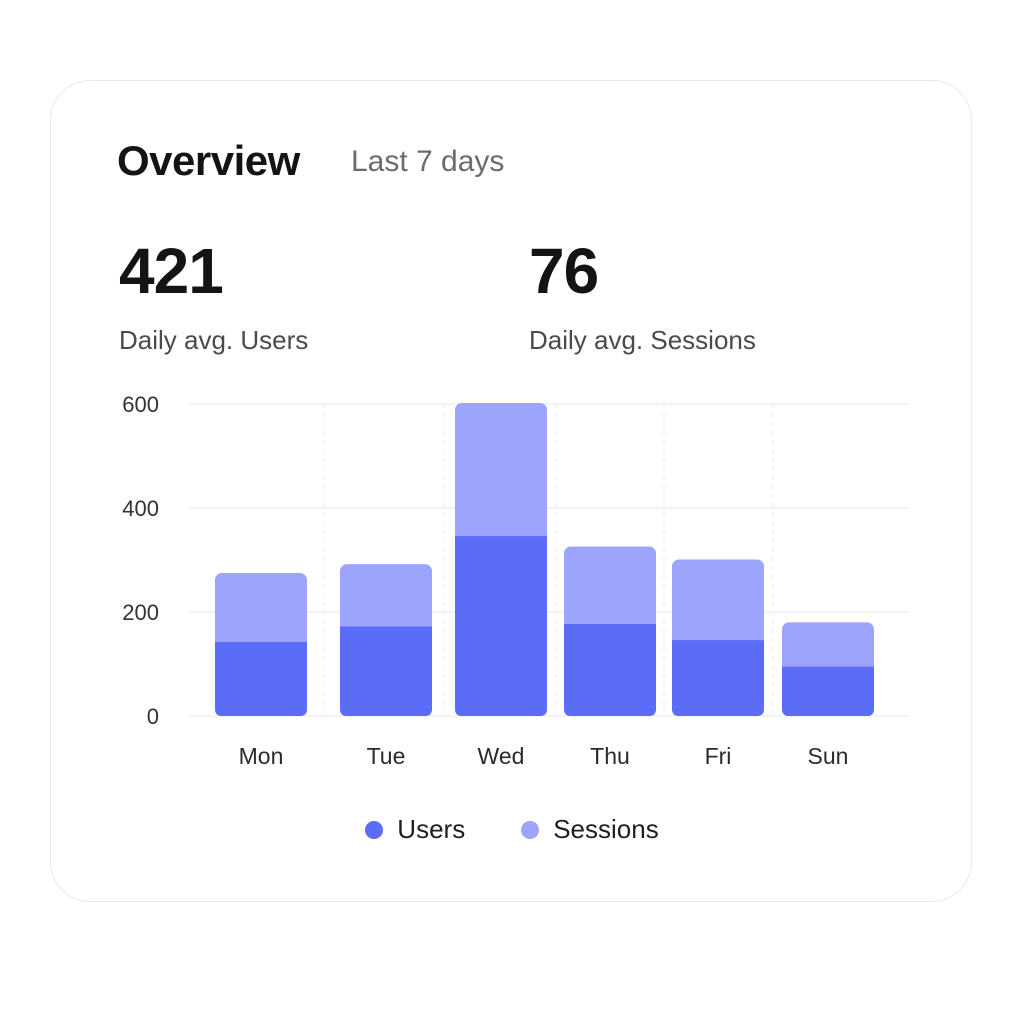 The height and width of the screenshot is (1024, 1024). I want to click on legend-item-sessions: Sessions, so click(590, 829).